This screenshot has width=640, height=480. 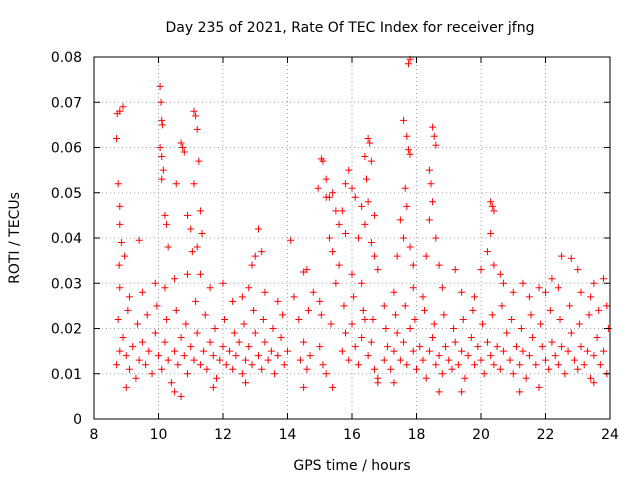 I want to click on x-tick-label: 10, so click(x=159, y=435).